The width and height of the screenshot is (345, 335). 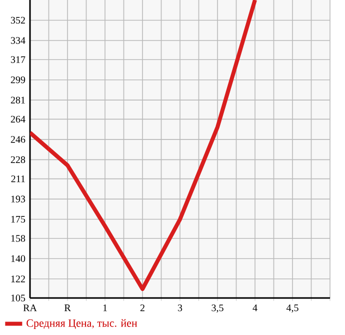 What do you see at coordinates (18, 40) in the screenshot?
I see `y-tick-label: 334` at bounding box center [18, 40].